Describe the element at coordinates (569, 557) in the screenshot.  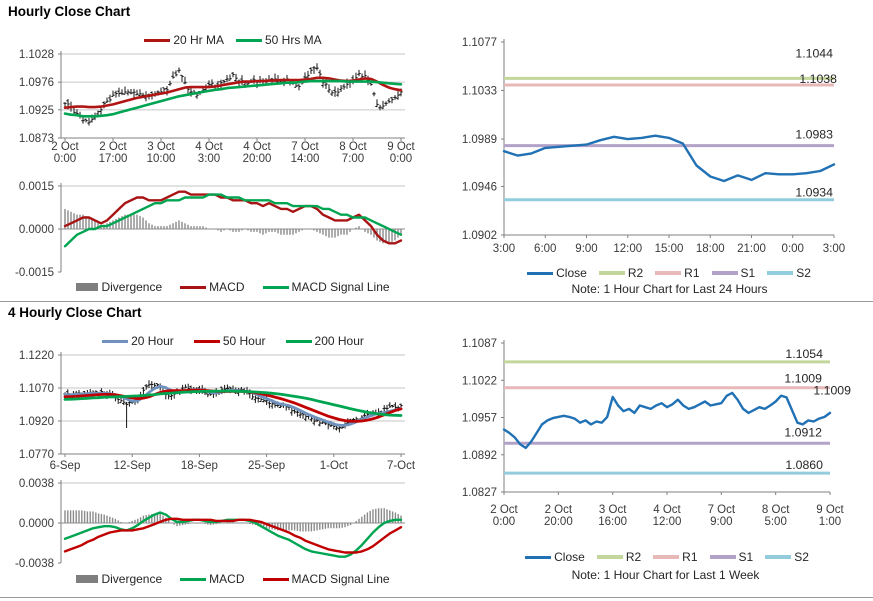
I see `legend-label: Close` at that location.